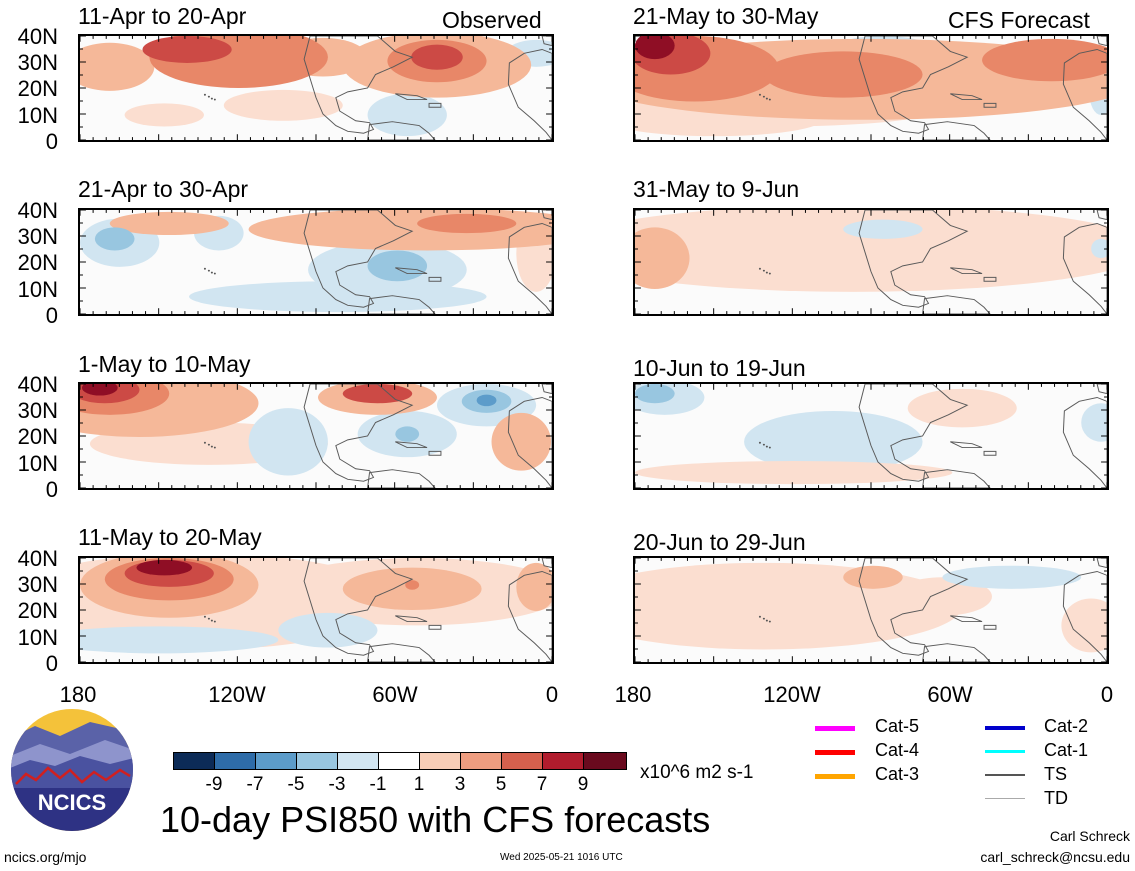  Describe the element at coordinates (697, 772) in the screenshot. I see `colorbar-units: x10^6 m2 s-1` at that location.